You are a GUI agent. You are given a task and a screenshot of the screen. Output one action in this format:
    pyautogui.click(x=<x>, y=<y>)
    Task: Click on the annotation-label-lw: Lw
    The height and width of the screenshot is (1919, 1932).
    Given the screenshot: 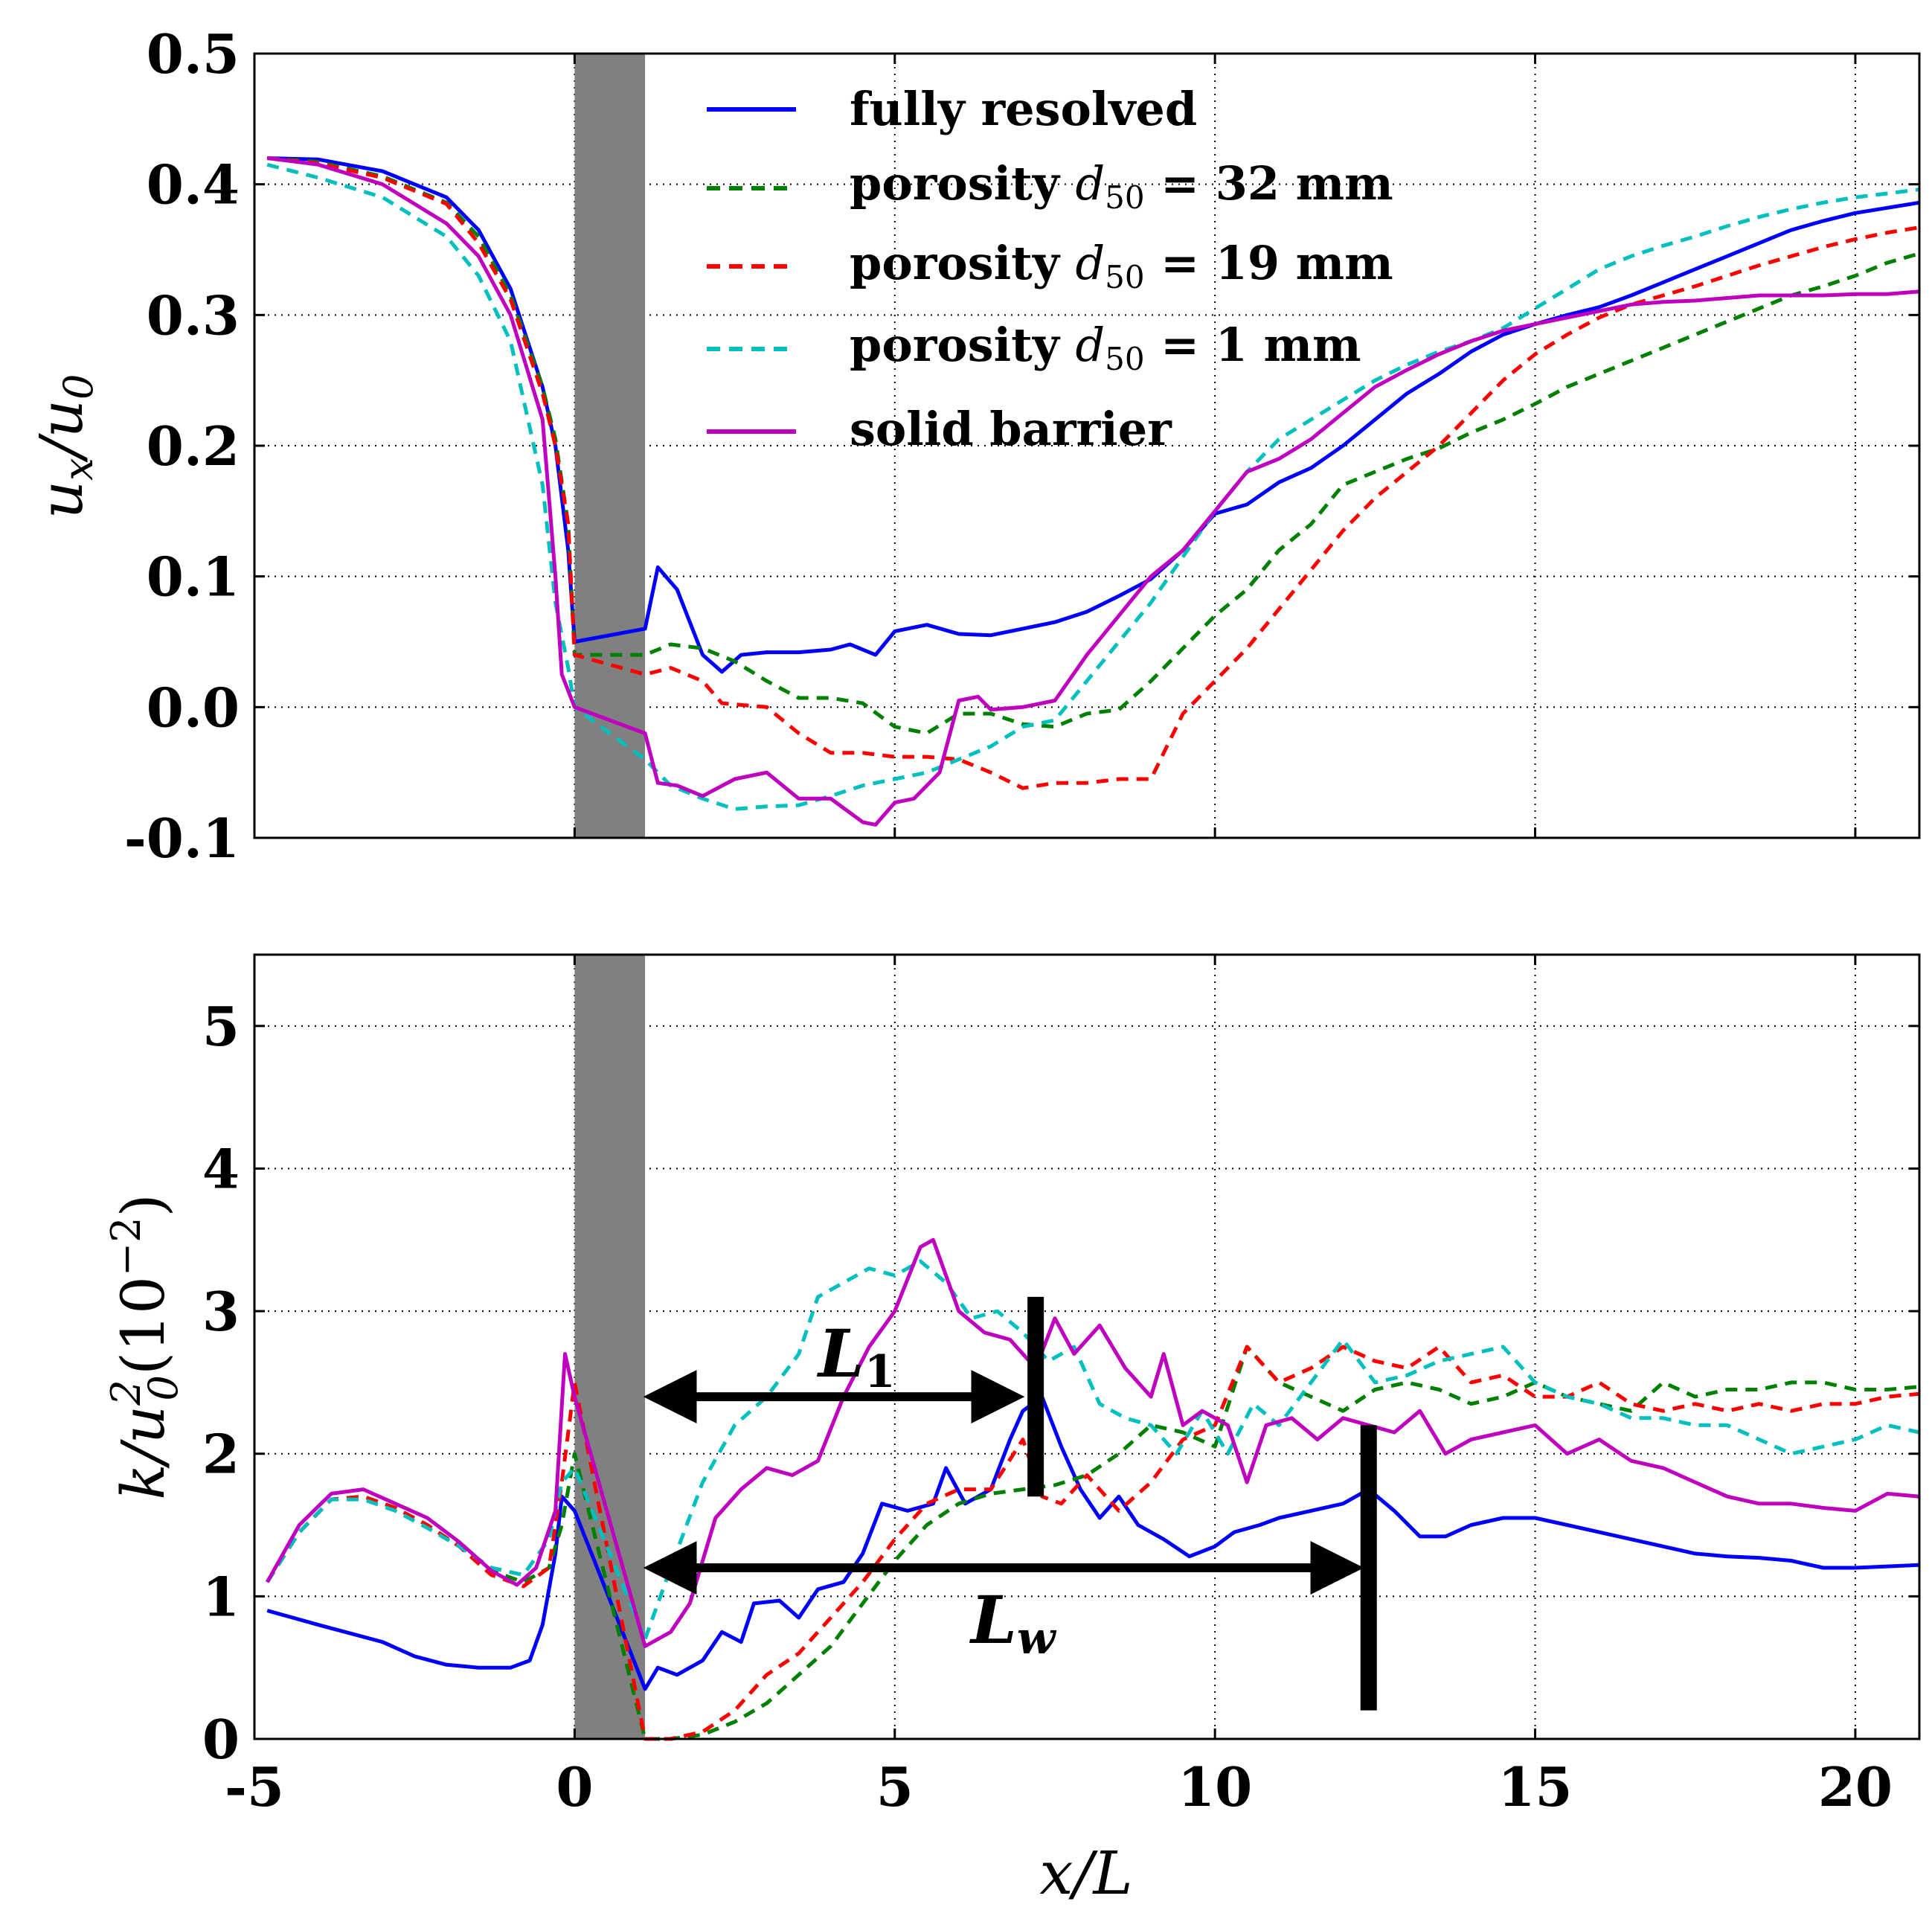 What is the action you would take?
    pyautogui.click(x=1013, y=1623)
    